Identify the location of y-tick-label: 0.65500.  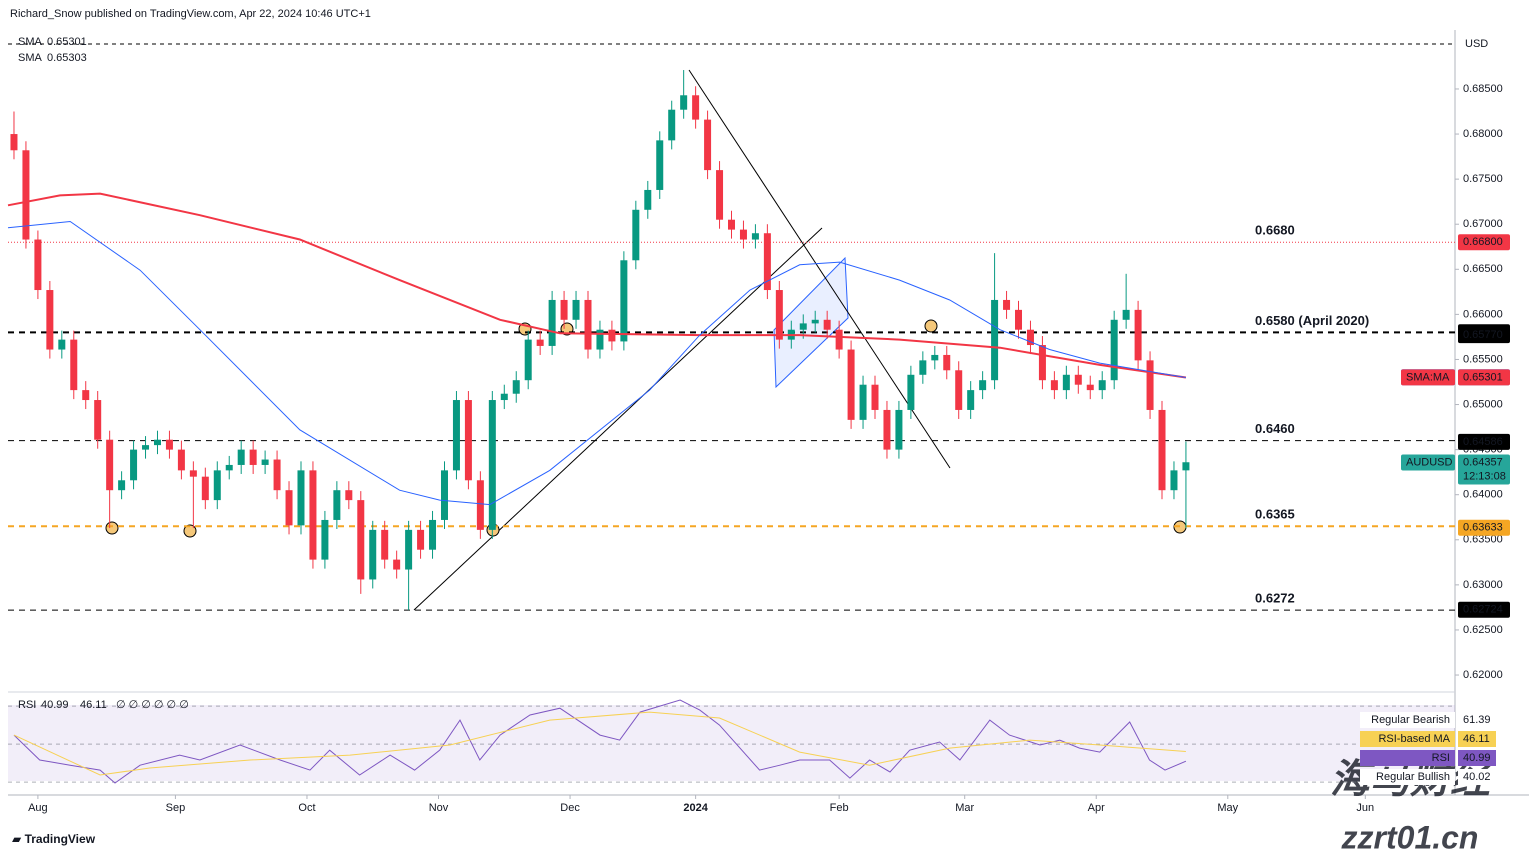
(1483, 359).